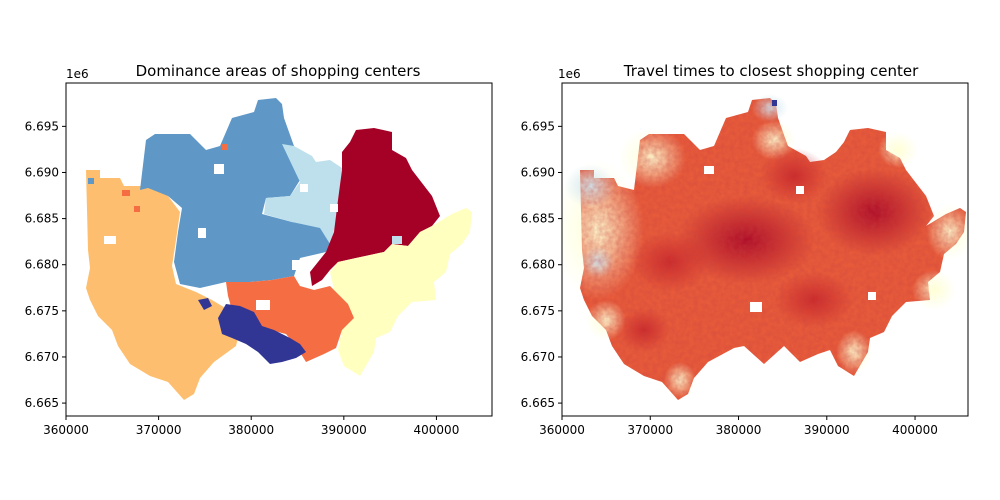 The image size is (1000, 500). What do you see at coordinates (538, 265) in the screenshot?
I see `right-y-tick-label: 6.680` at bounding box center [538, 265].